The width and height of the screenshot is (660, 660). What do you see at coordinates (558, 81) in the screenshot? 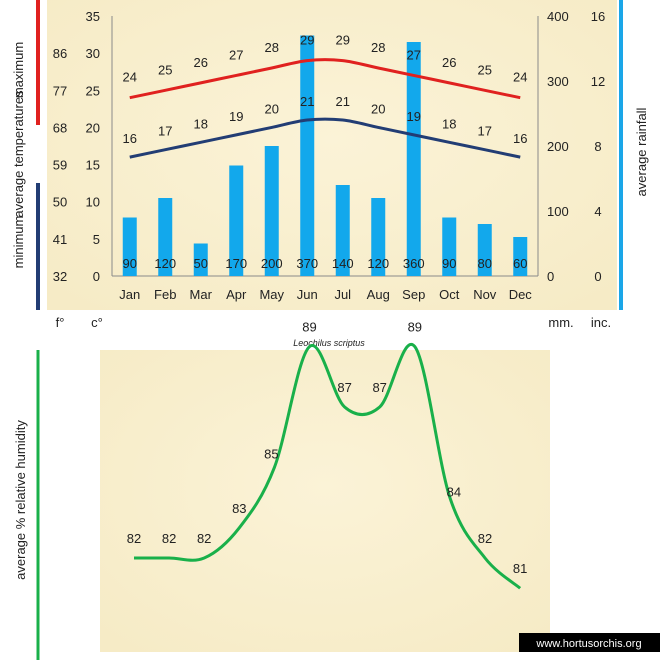
I see `rainfall-mm-tick: 300` at bounding box center [558, 81].